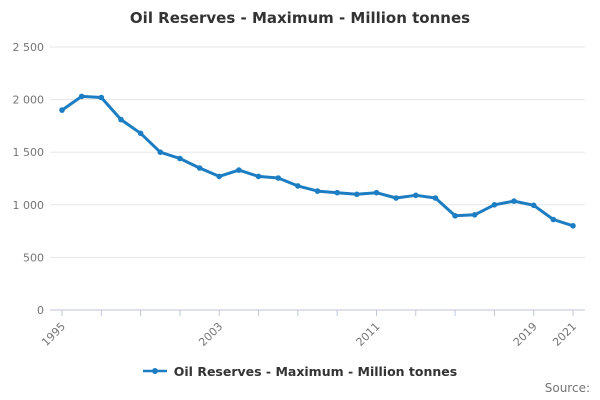 The height and width of the screenshot is (400, 600). Describe the element at coordinates (29, 205) in the screenshot. I see `y-tick-label: 1 000` at that location.